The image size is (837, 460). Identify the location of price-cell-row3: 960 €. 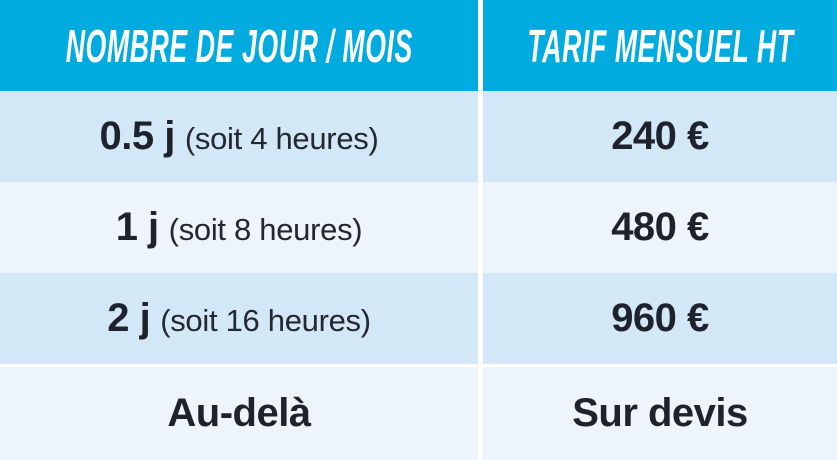
(660, 318).